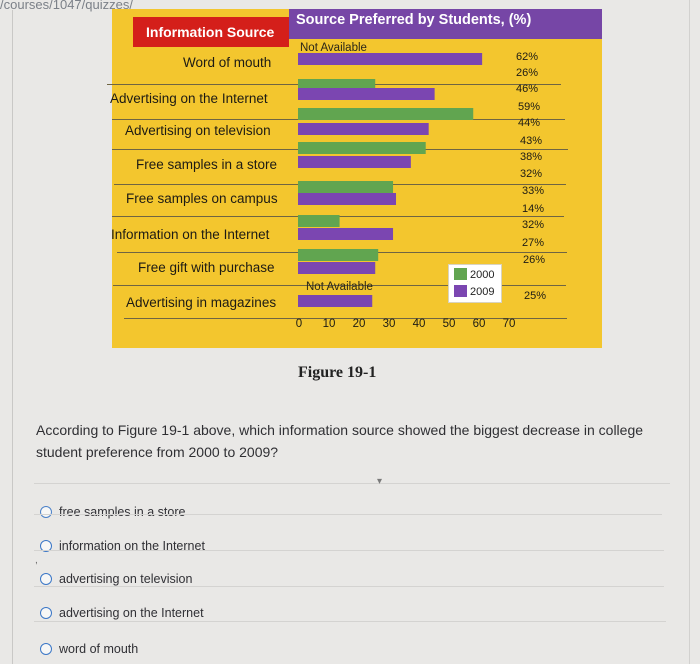 This screenshot has width=700, height=664. Describe the element at coordinates (482, 292) in the screenshot. I see `legend-label-2009: 2009` at that location.